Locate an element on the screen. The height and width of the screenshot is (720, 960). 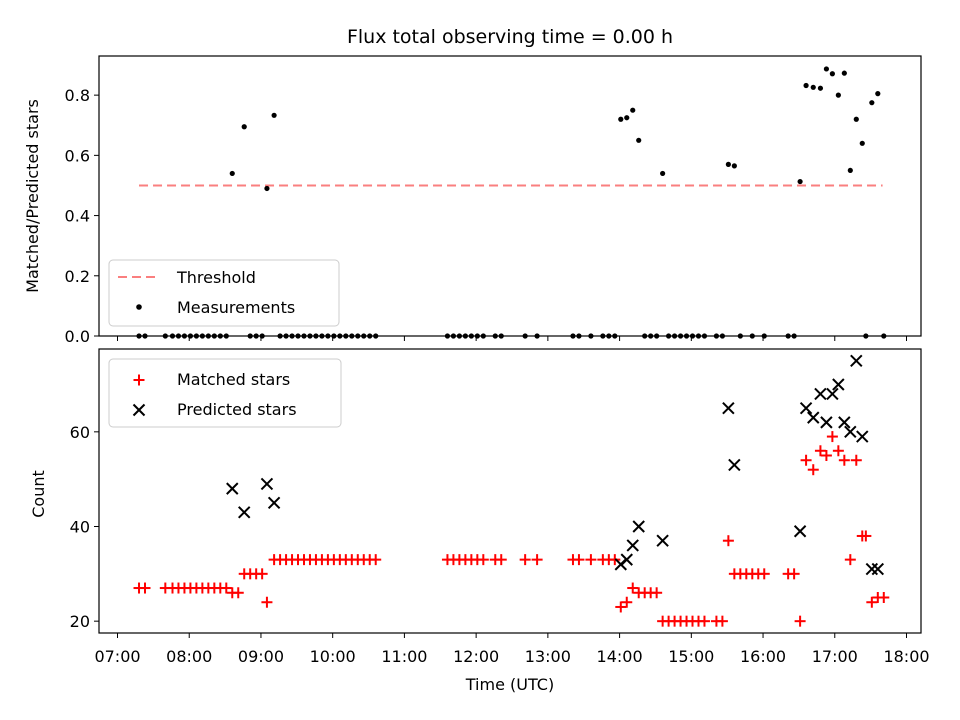
bottom-legend: Matched stars Predicted stars is located at coordinates (225, 393).